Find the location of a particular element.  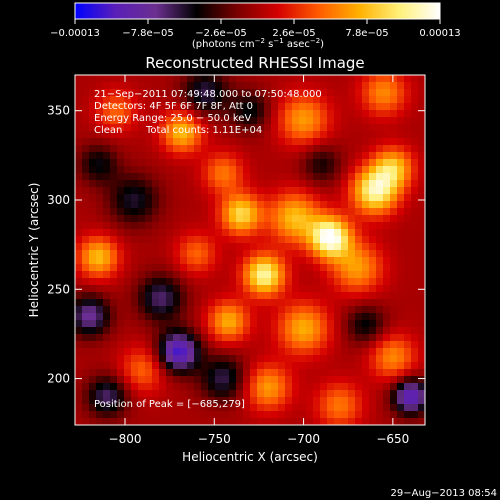

x-tick-label: −800 is located at coordinates (125, 439).